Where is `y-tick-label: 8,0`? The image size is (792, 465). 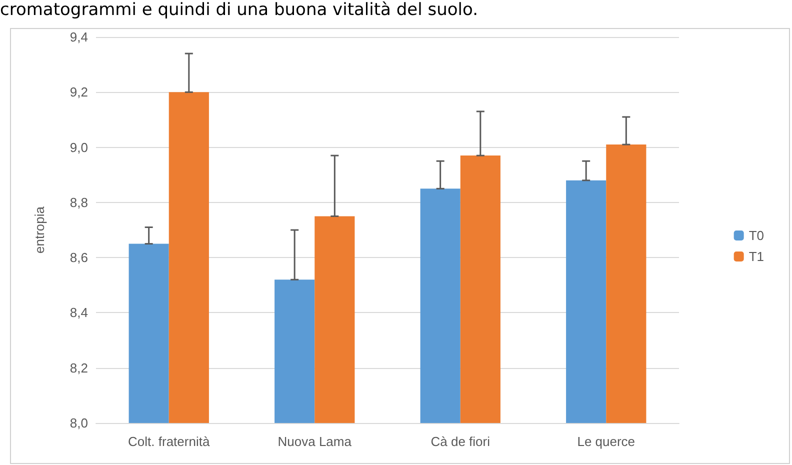
y-tick-label: 8,0 is located at coordinates (79, 423).